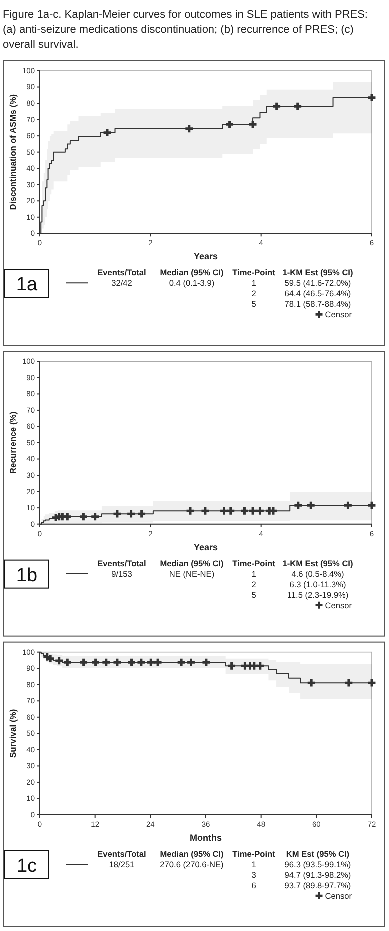 The height and width of the screenshot is (931, 389). What do you see at coordinates (13, 443) in the screenshot?
I see `y-axis-title: Recurrence (%)` at bounding box center [13, 443].